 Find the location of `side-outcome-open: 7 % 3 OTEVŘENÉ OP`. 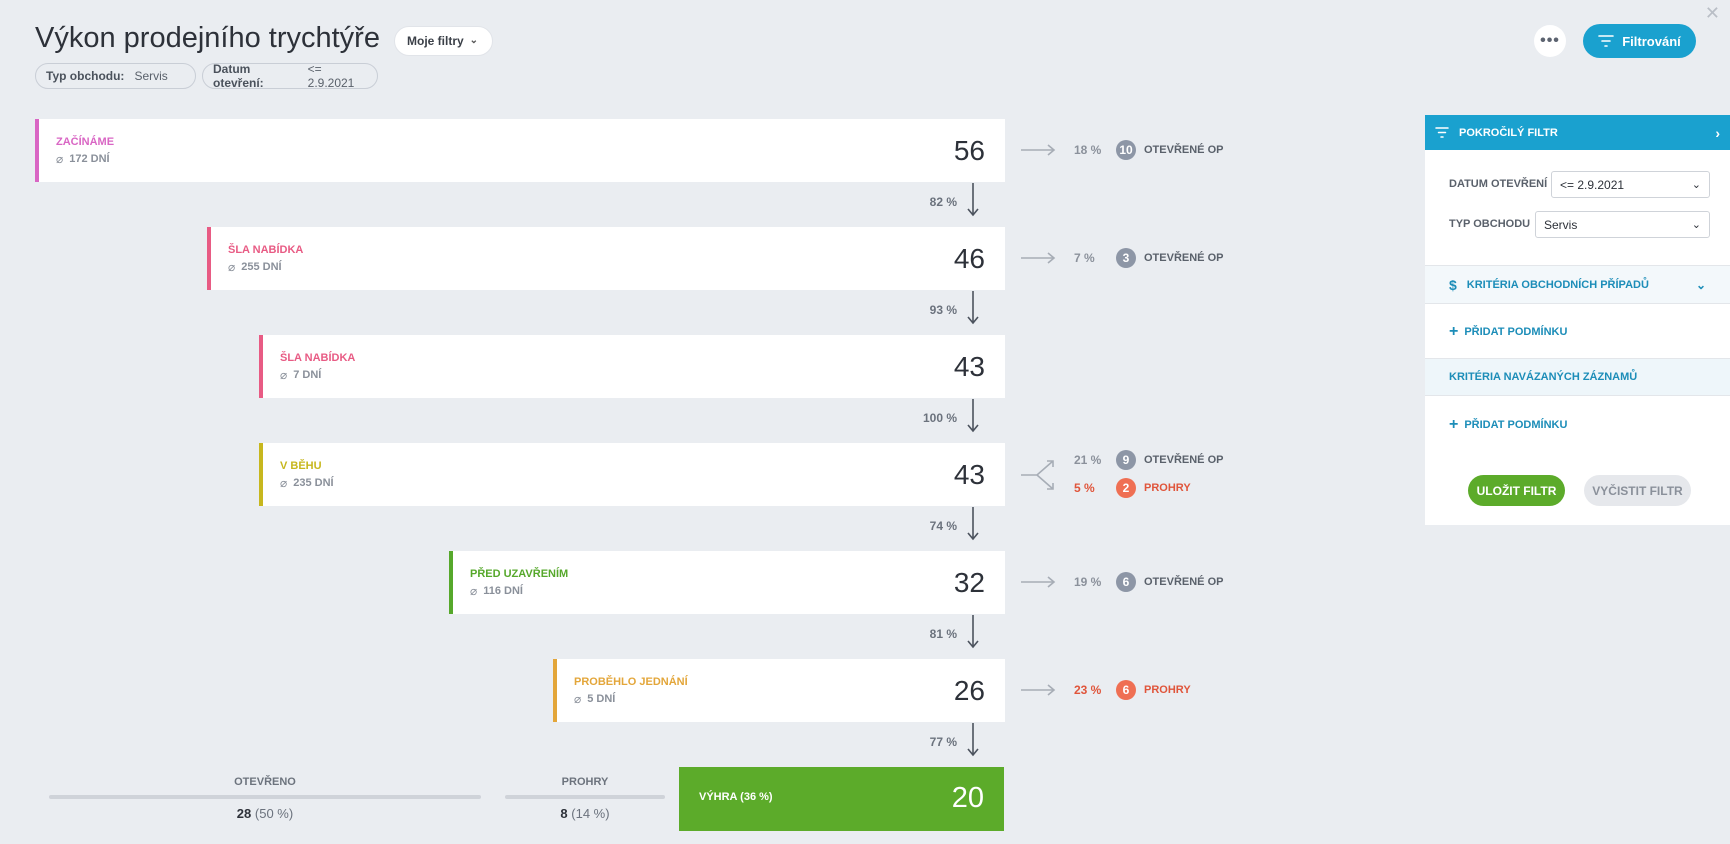

side-outcome-open: 7 % 3 OTEVŘENÉ OP is located at coordinates (1148, 258).